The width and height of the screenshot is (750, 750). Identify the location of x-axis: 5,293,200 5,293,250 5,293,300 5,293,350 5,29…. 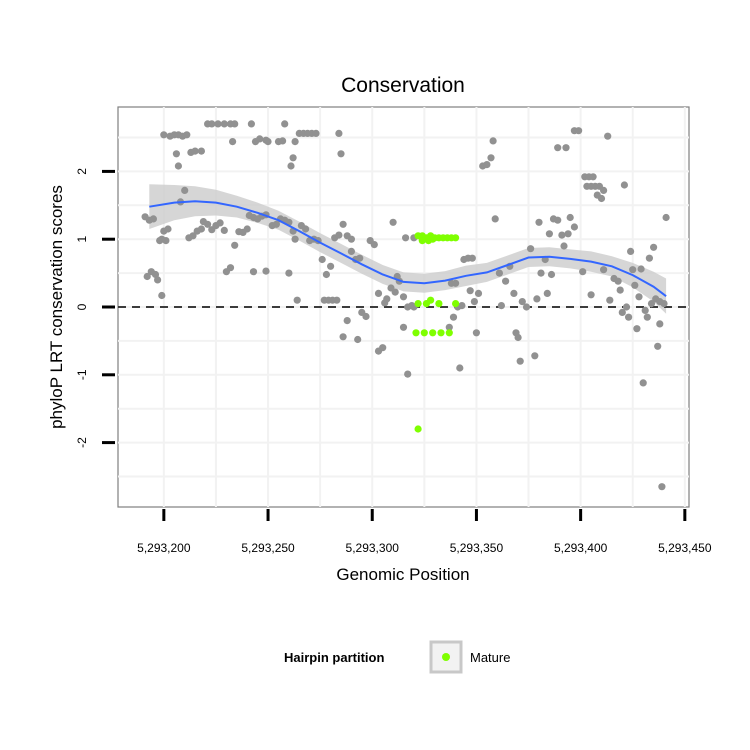
(424, 532).